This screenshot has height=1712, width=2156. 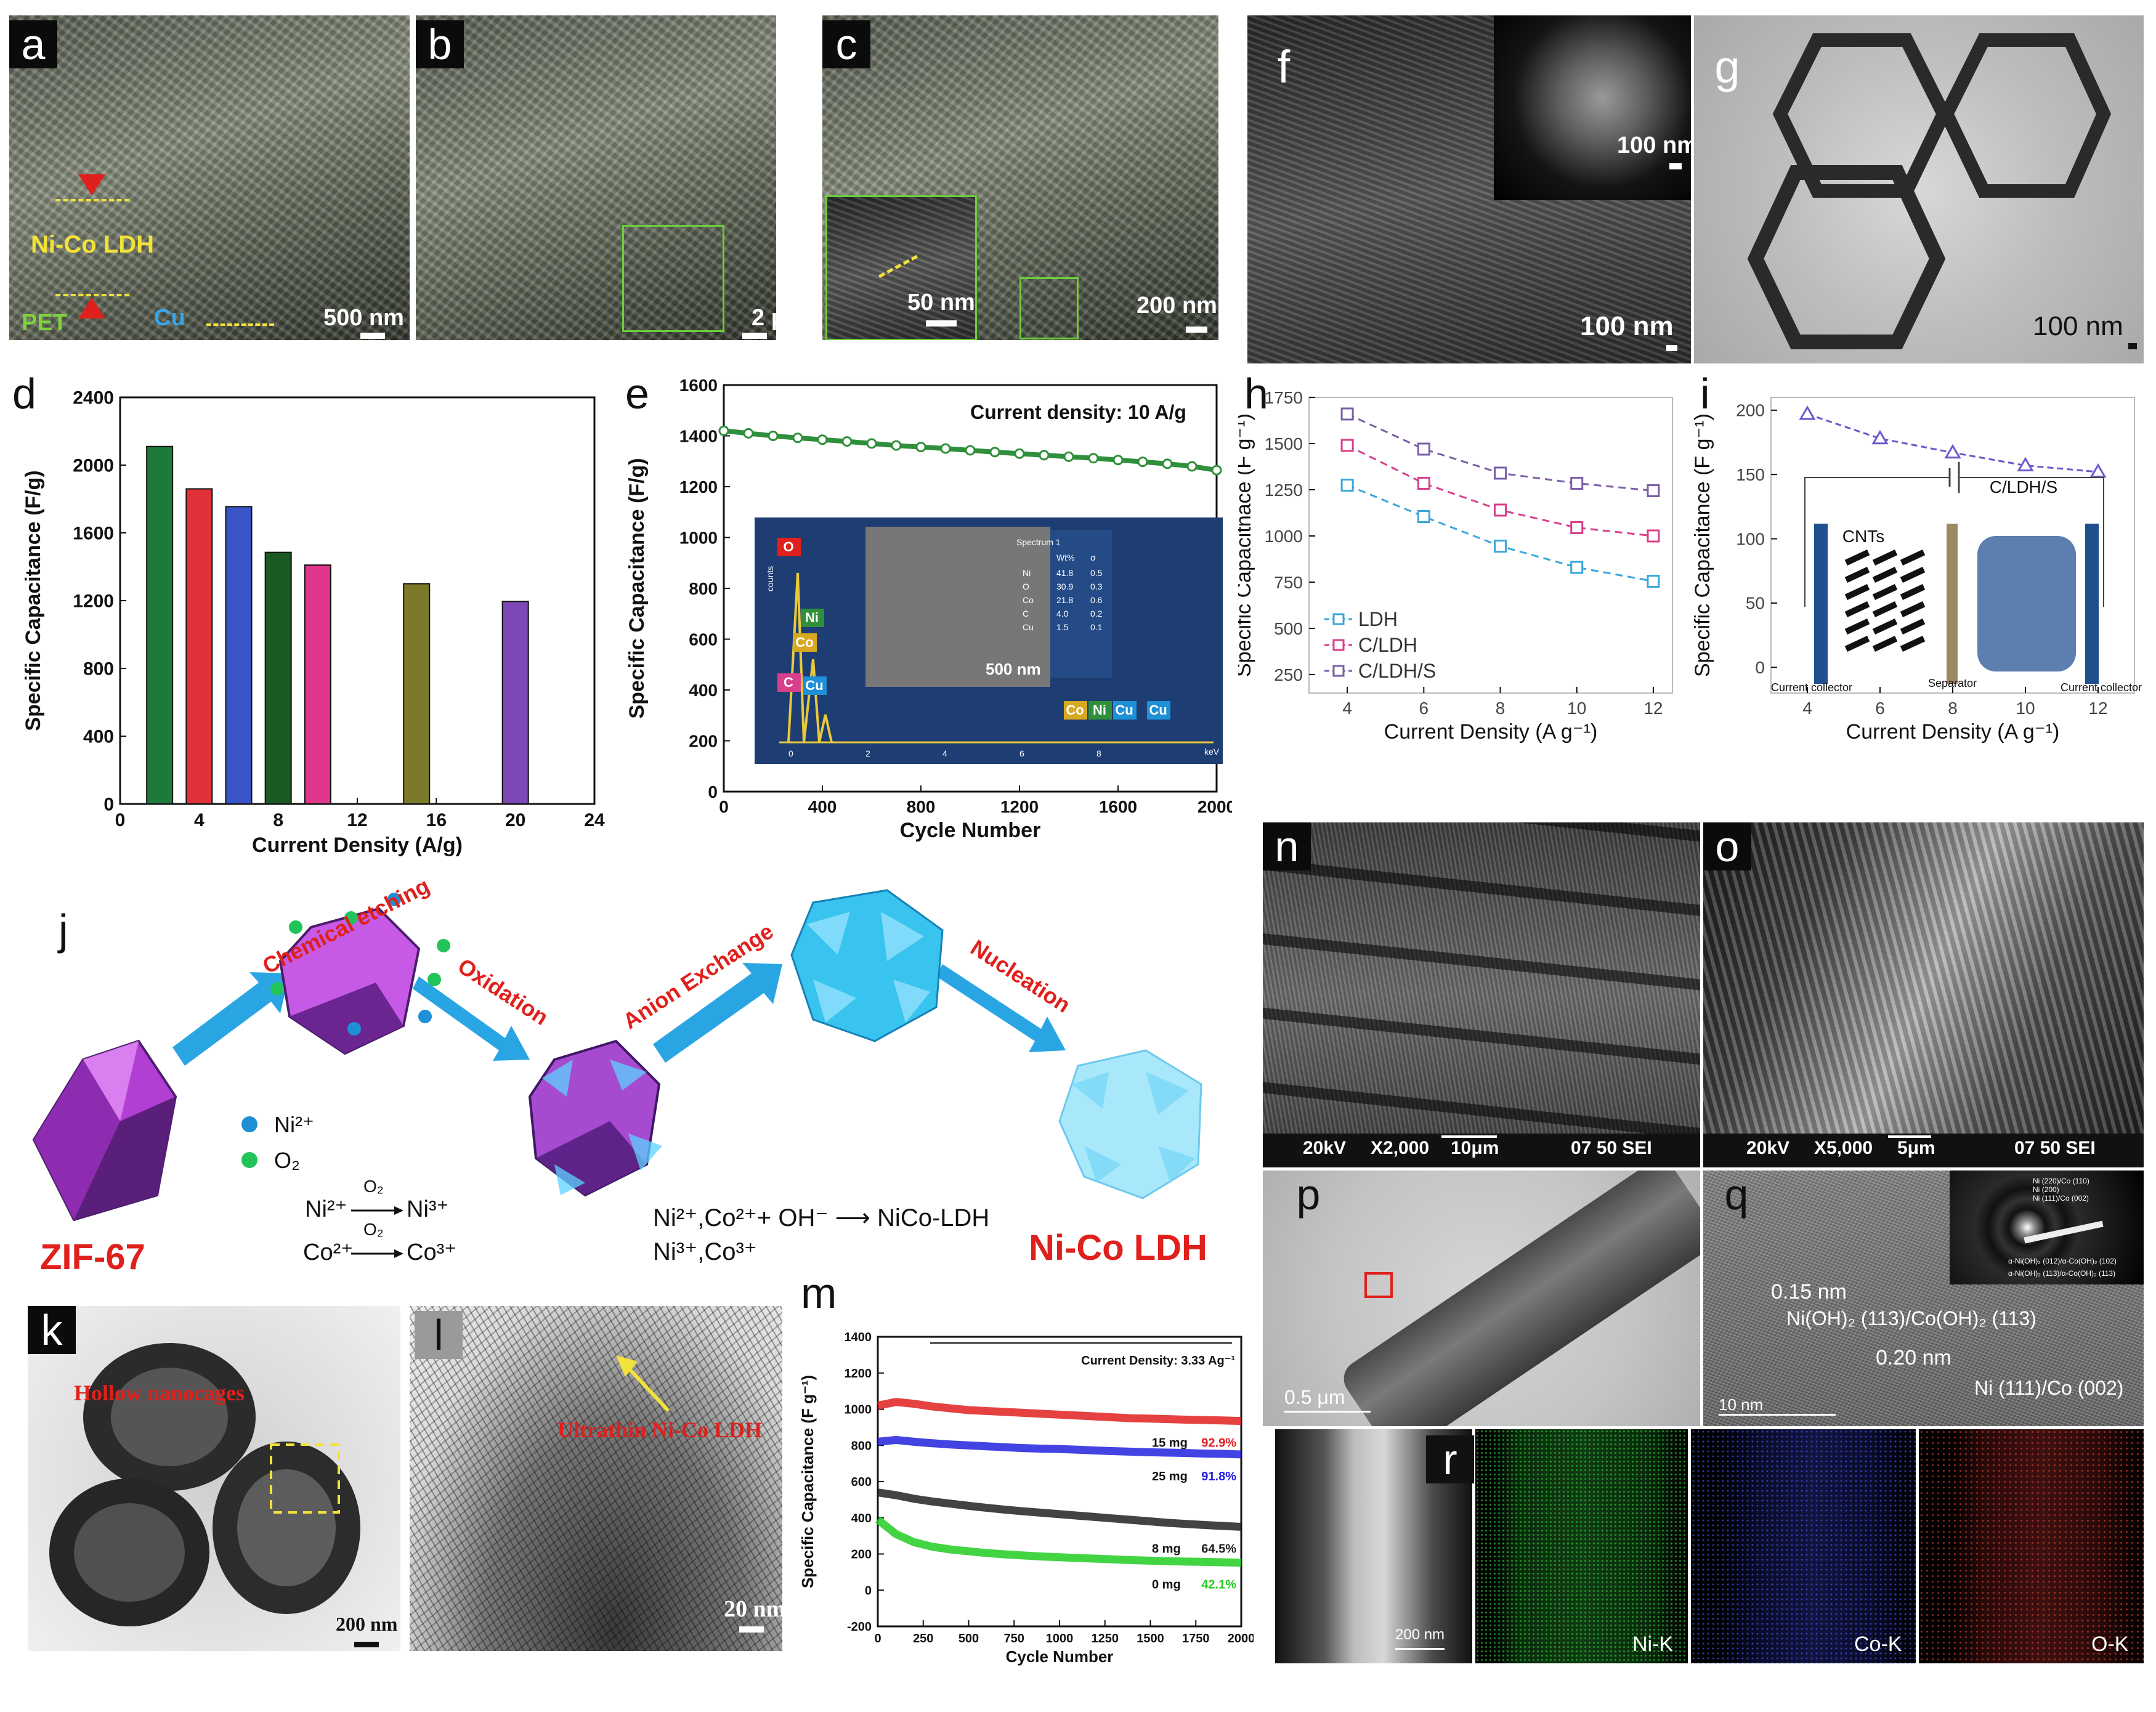 What do you see at coordinates (373, 1229) in the screenshot?
I see `eq2-over: O₂` at bounding box center [373, 1229].